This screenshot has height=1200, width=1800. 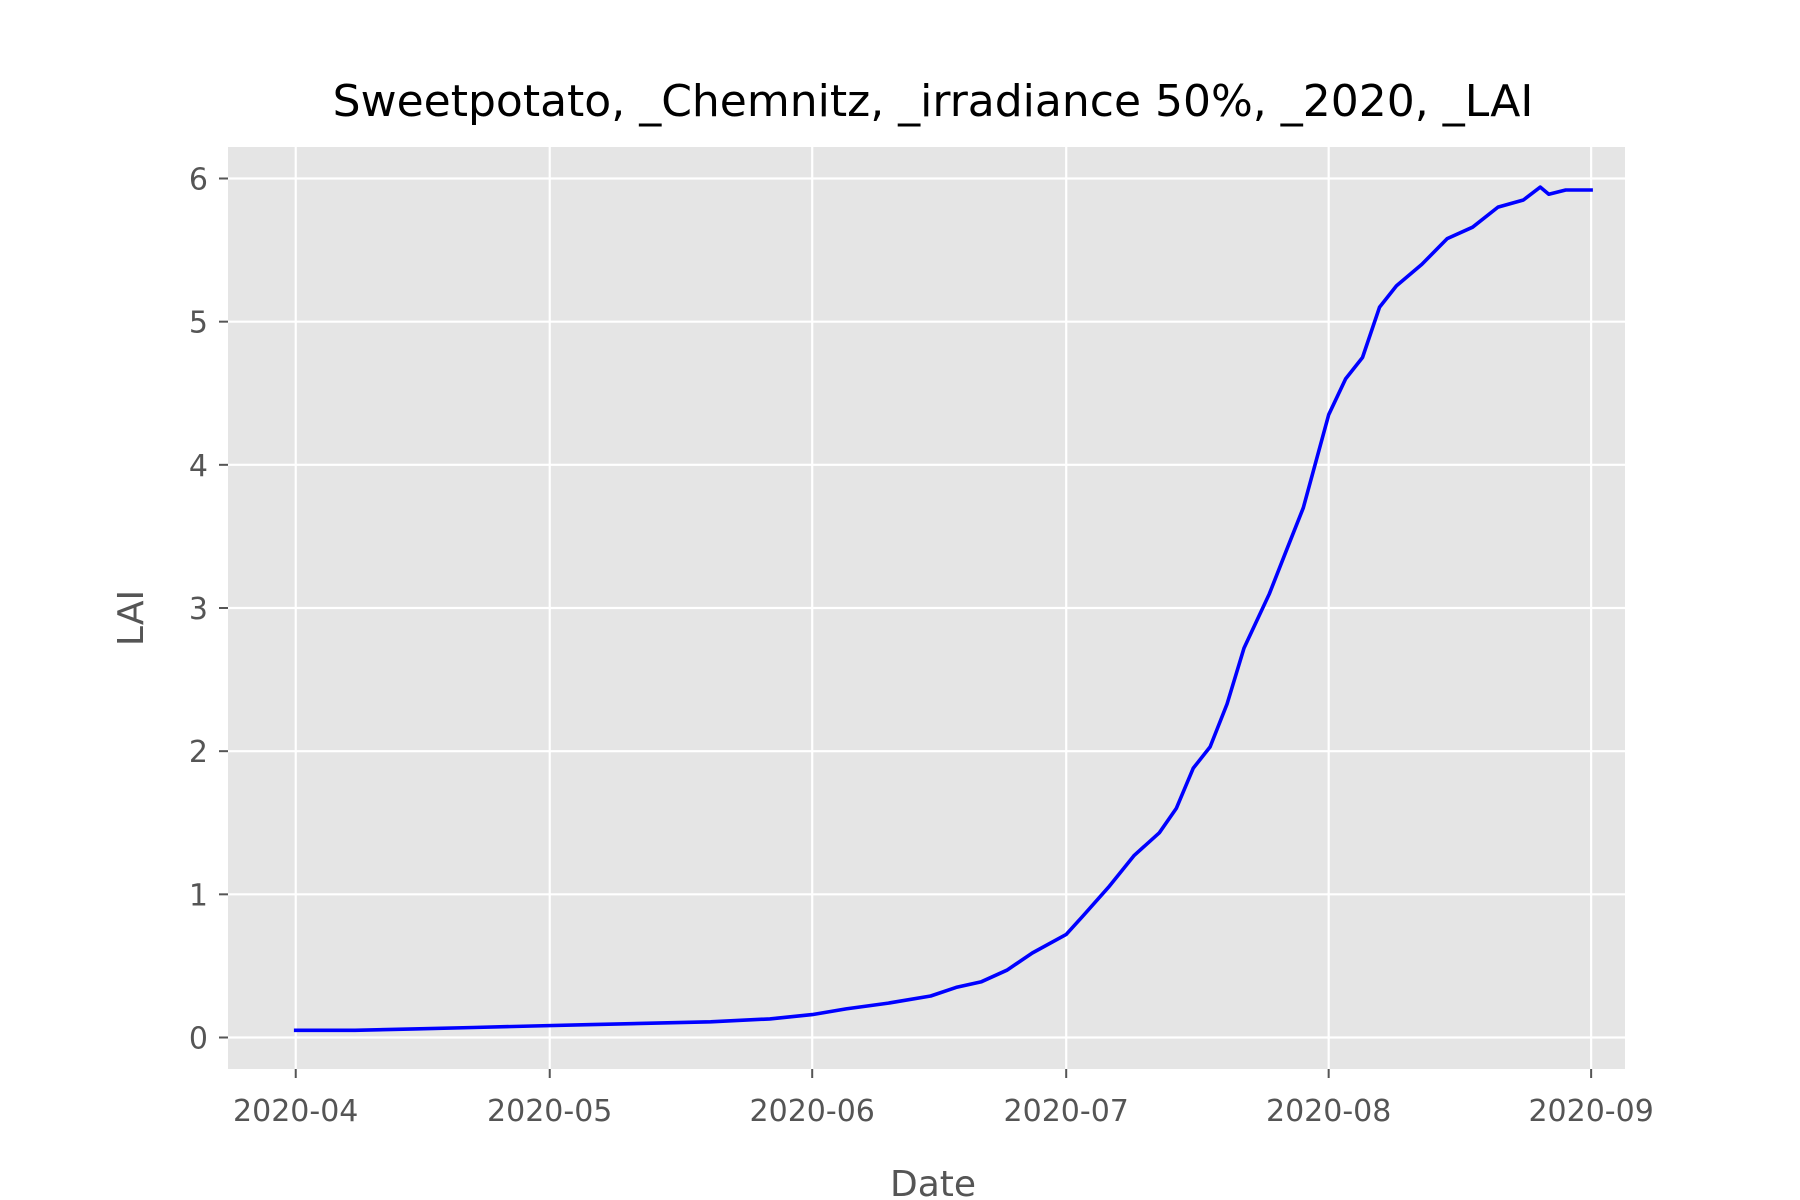 I want to click on x-tick-label: 2020-06, so click(x=812, y=1111).